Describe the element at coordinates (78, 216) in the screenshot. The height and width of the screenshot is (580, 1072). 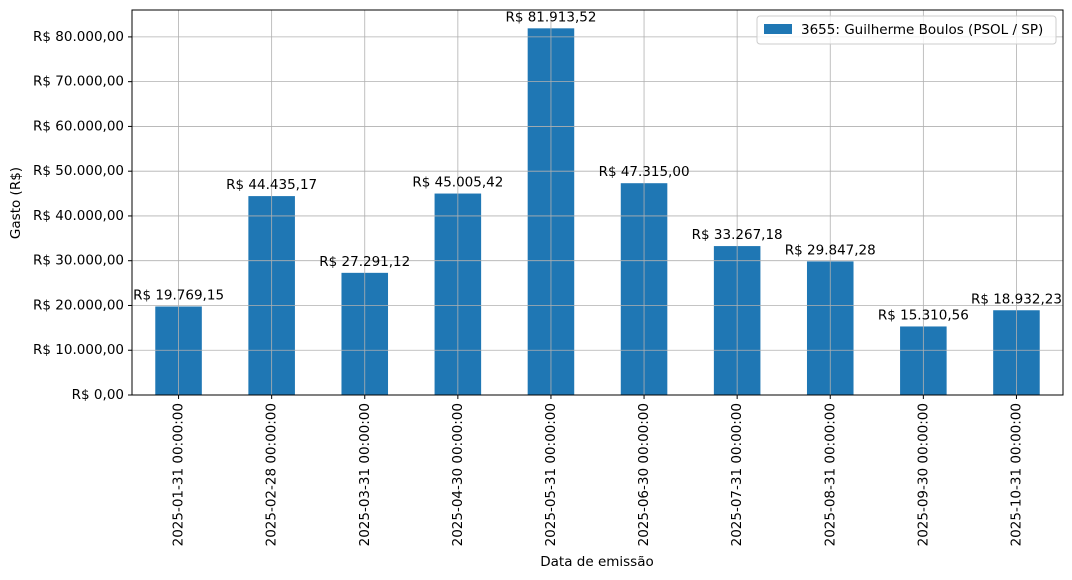
I see `y-tick-label: R$ 40.000,00` at that location.